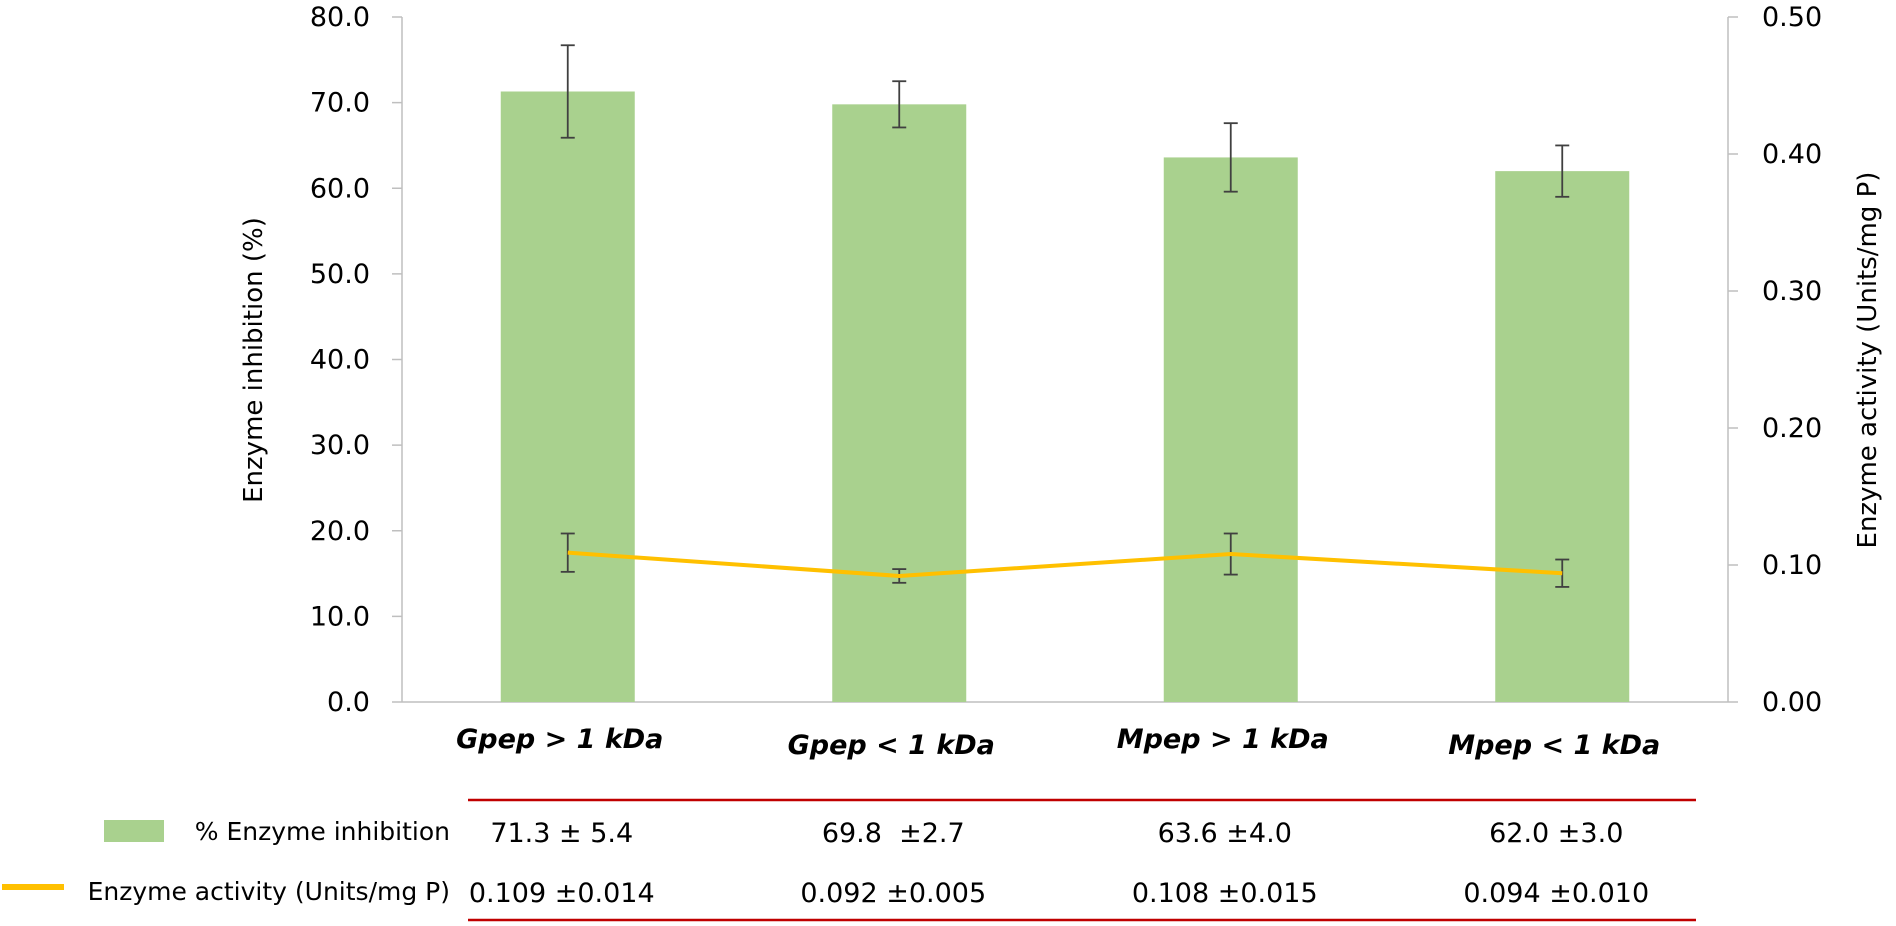  I want to click on left-tick-label: 50.0, so click(340, 274).